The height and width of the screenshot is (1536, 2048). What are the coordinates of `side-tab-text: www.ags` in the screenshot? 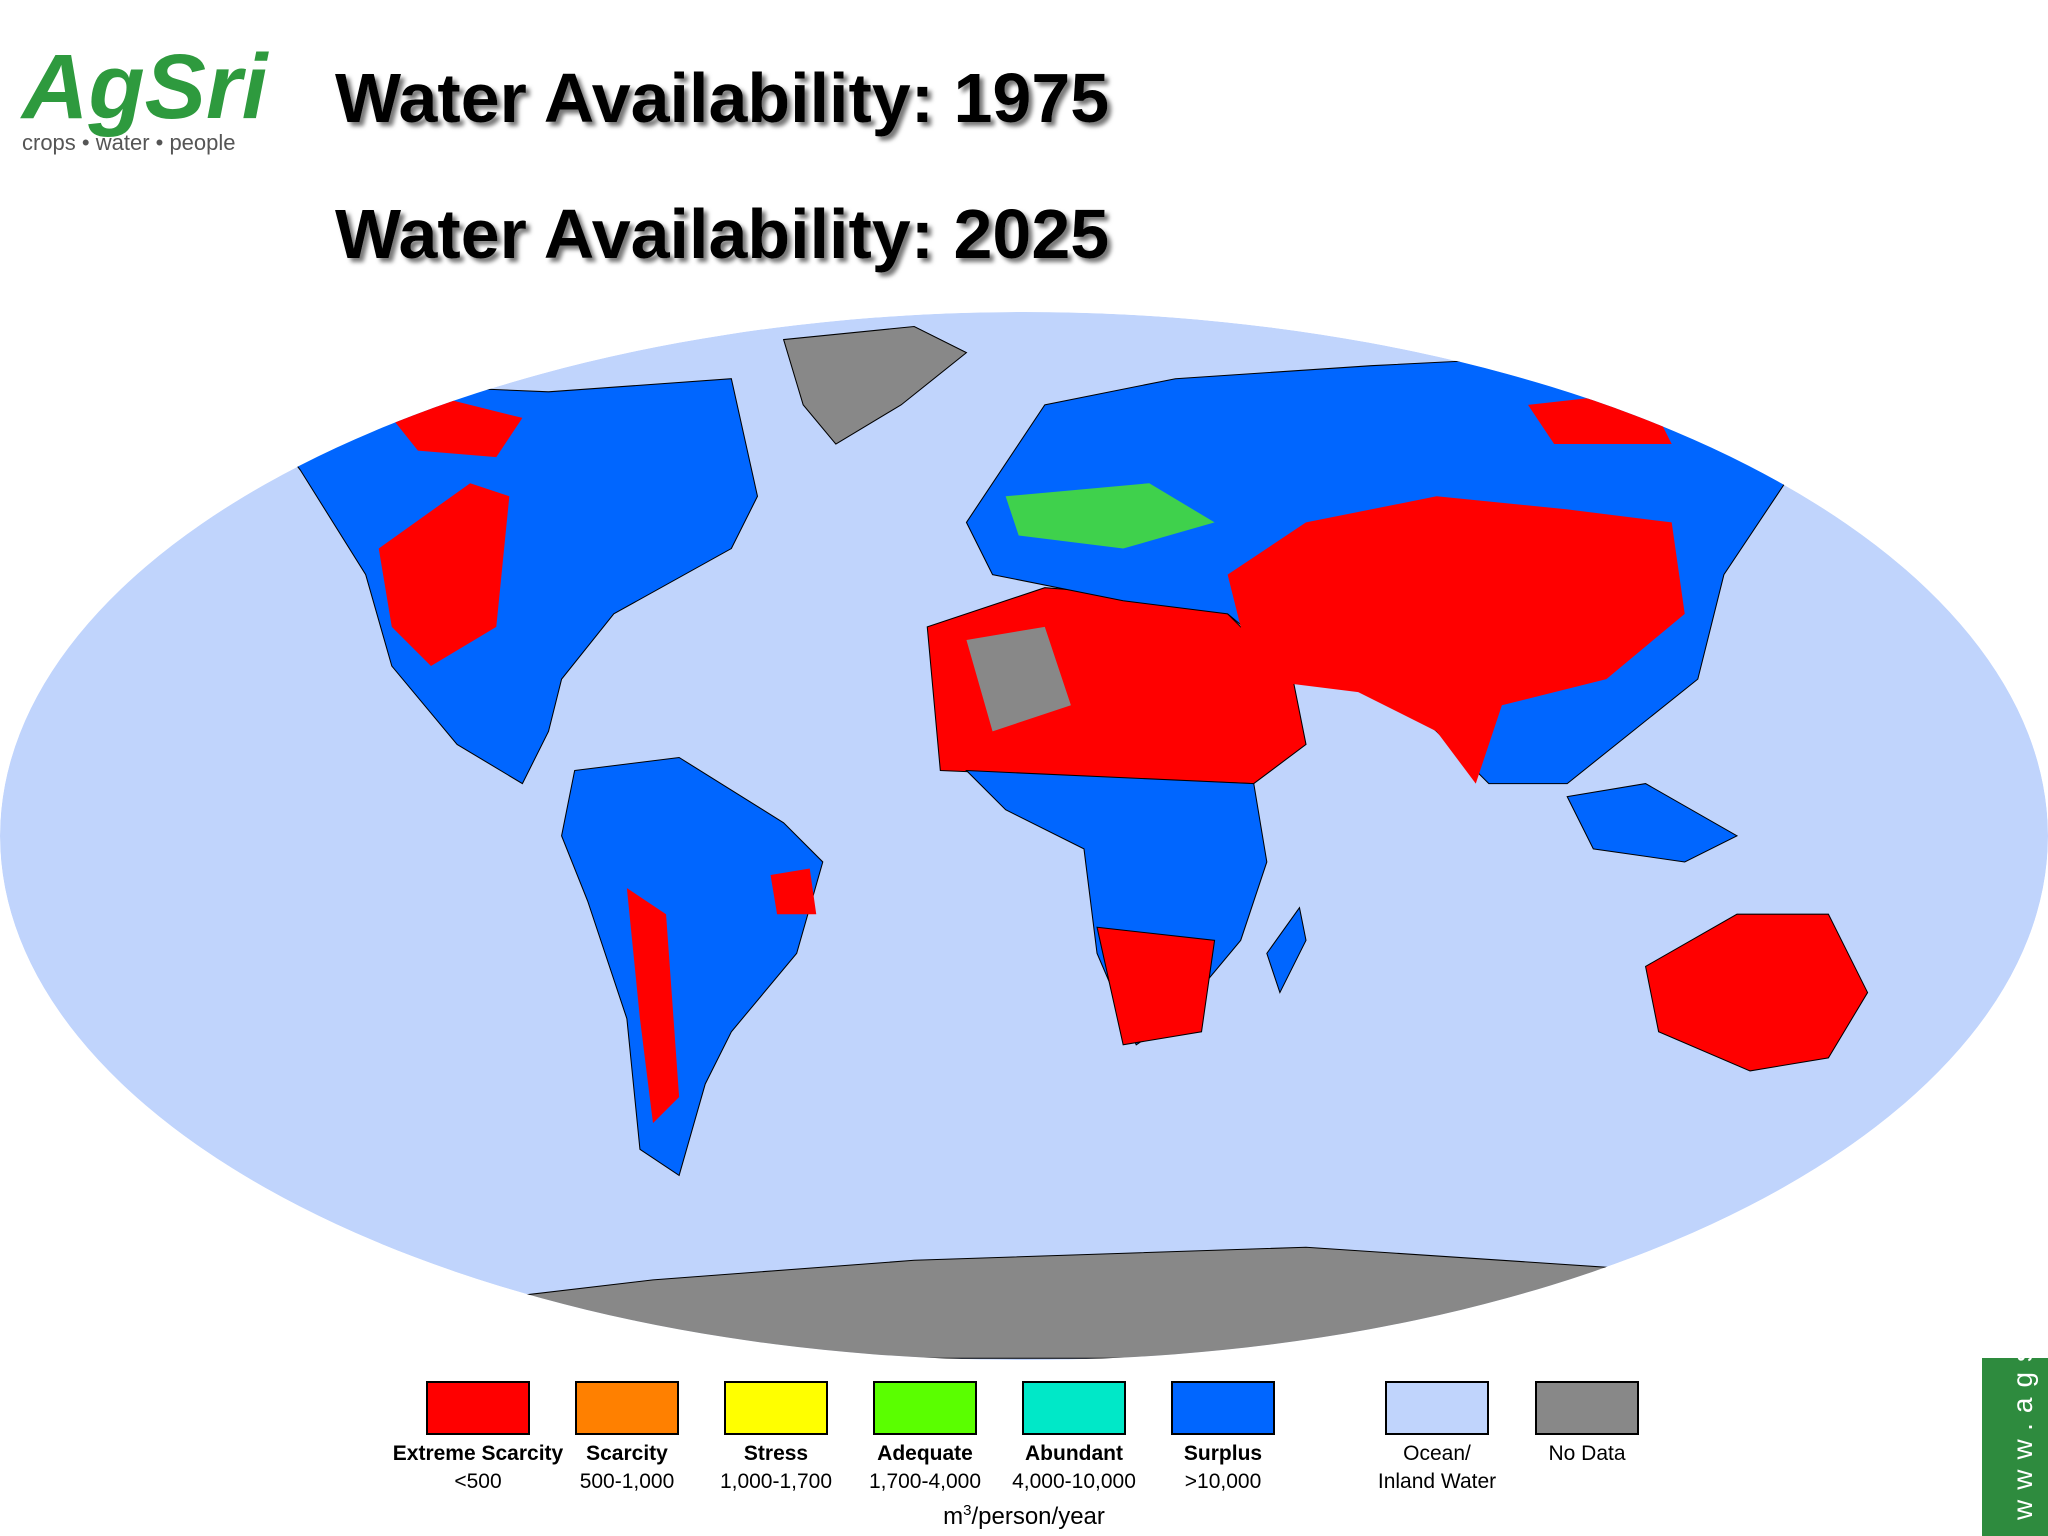 It's located at (2022, 1429).